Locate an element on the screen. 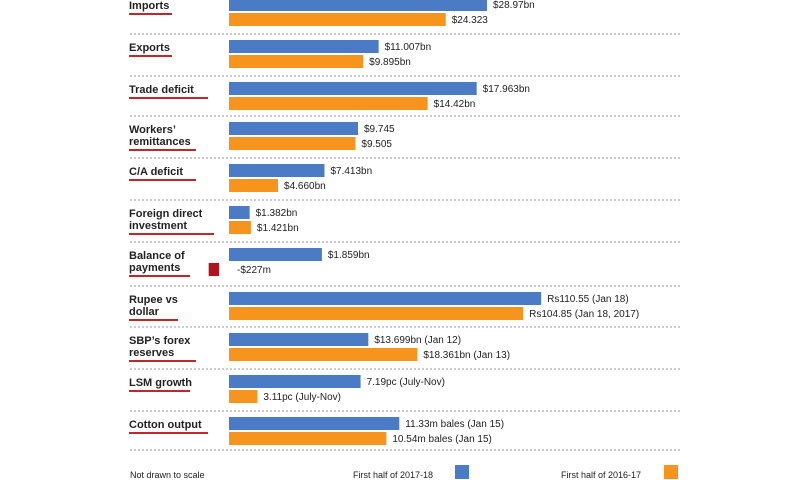 The width and height of the screenshot is (800, 480). category-label: payments is located at coordinates (154, 268).